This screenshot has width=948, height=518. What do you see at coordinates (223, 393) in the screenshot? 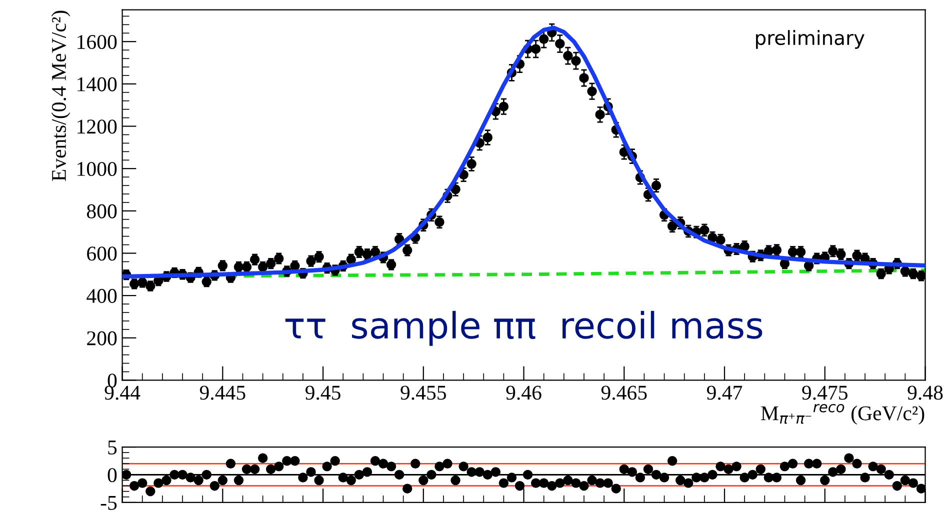
I see `x-tick-label: 9.445` at bounding box center [223, 393].